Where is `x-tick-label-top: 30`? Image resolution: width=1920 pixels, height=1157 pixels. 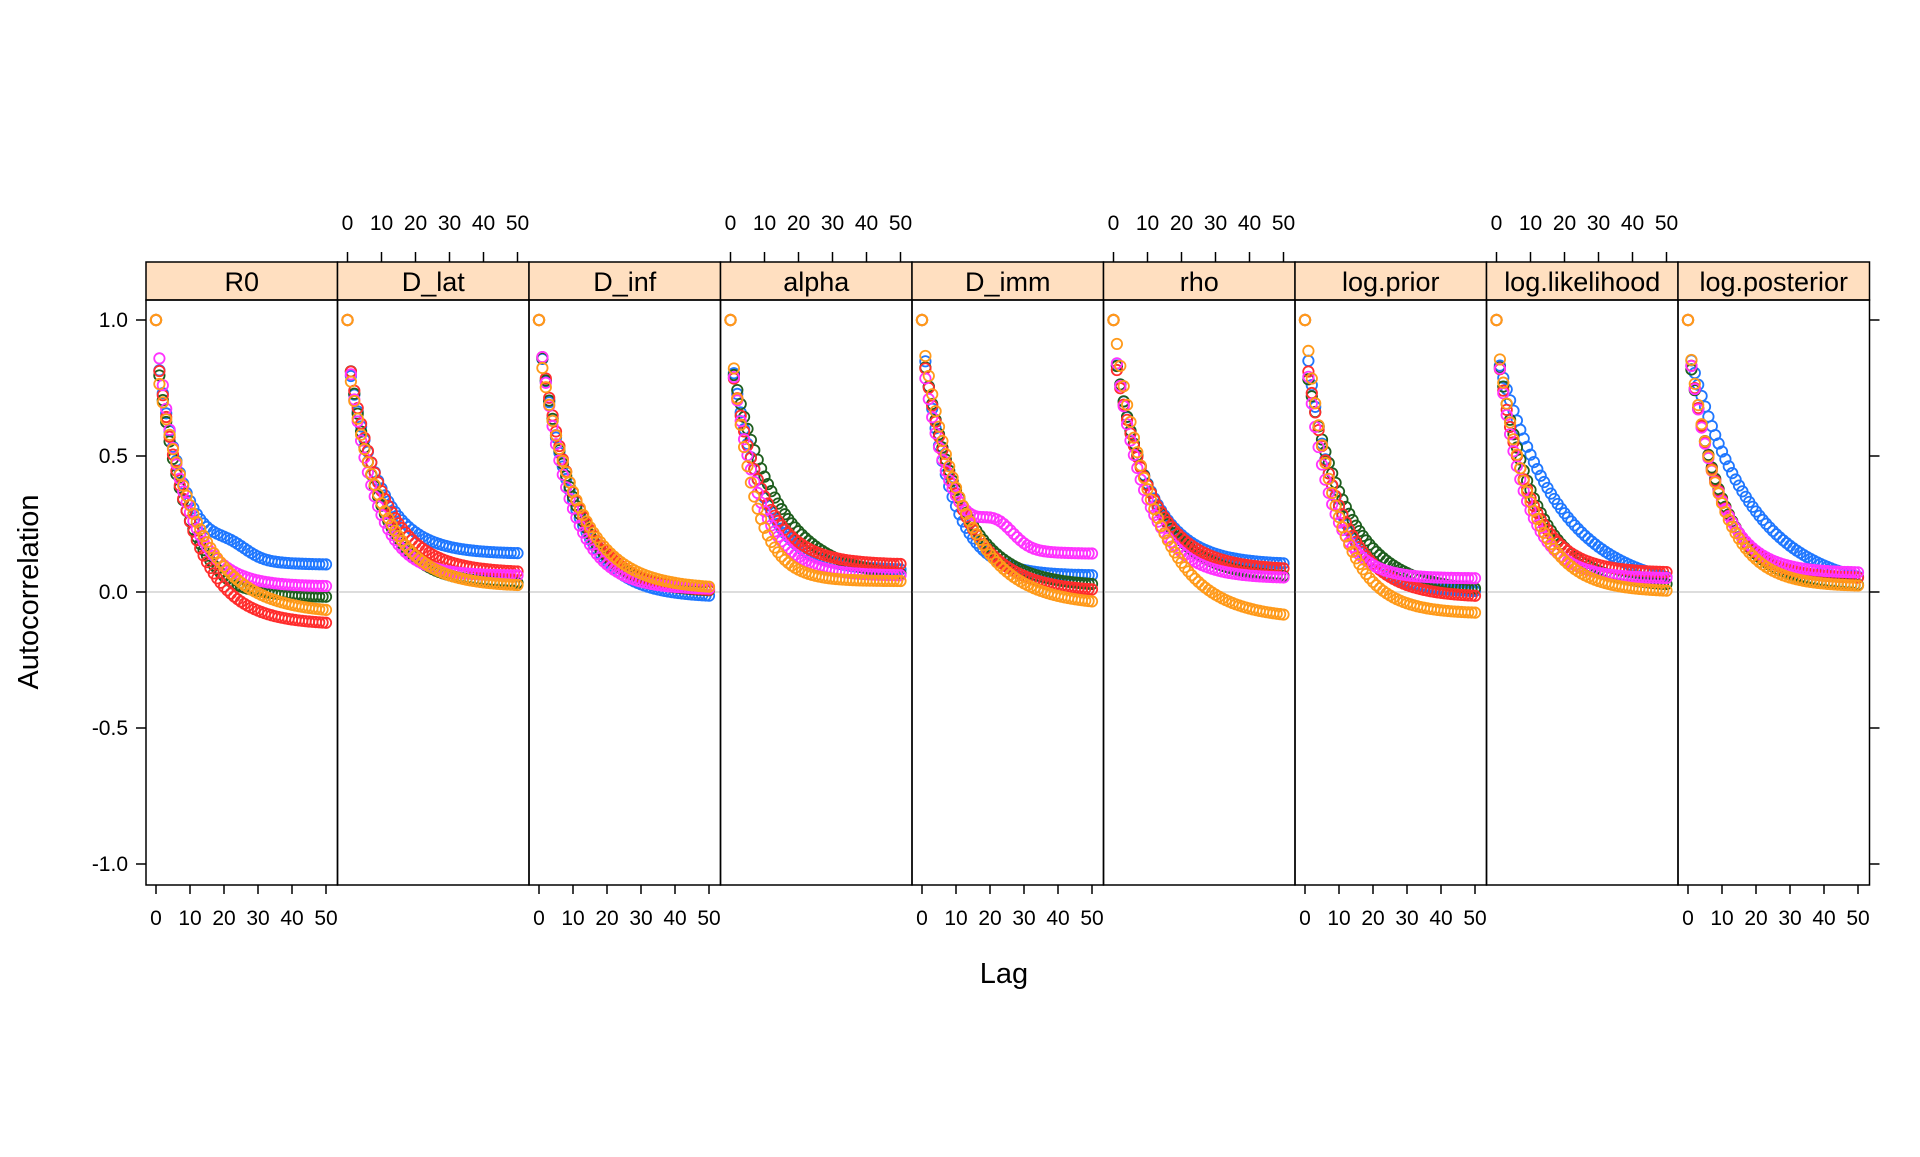
x-tick-label-top: 30 is located at coordinates (832, 223).